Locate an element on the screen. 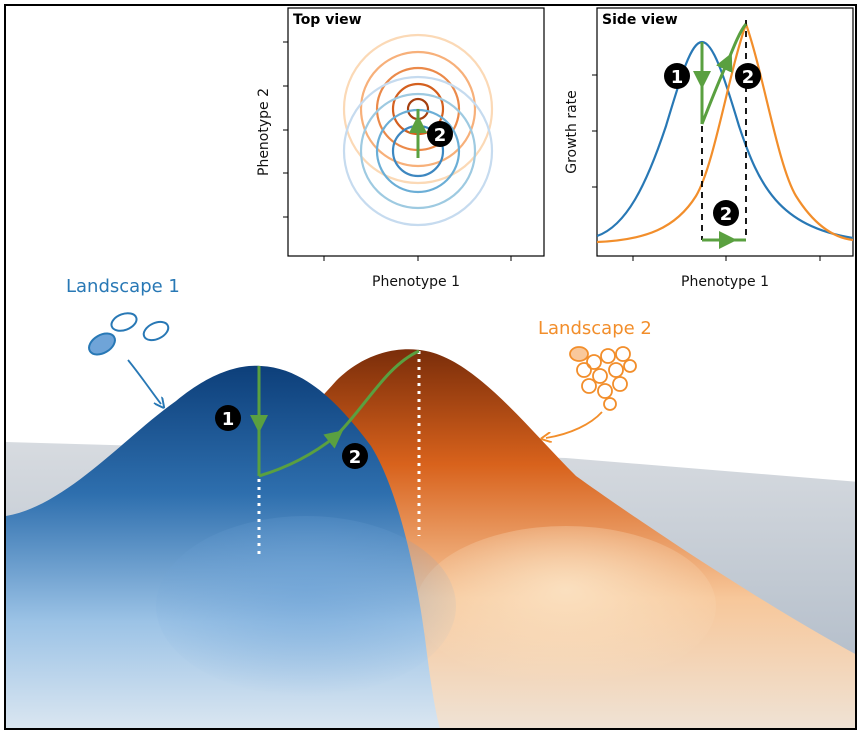  landscape-1-glow is located at coordinates (306, 606).